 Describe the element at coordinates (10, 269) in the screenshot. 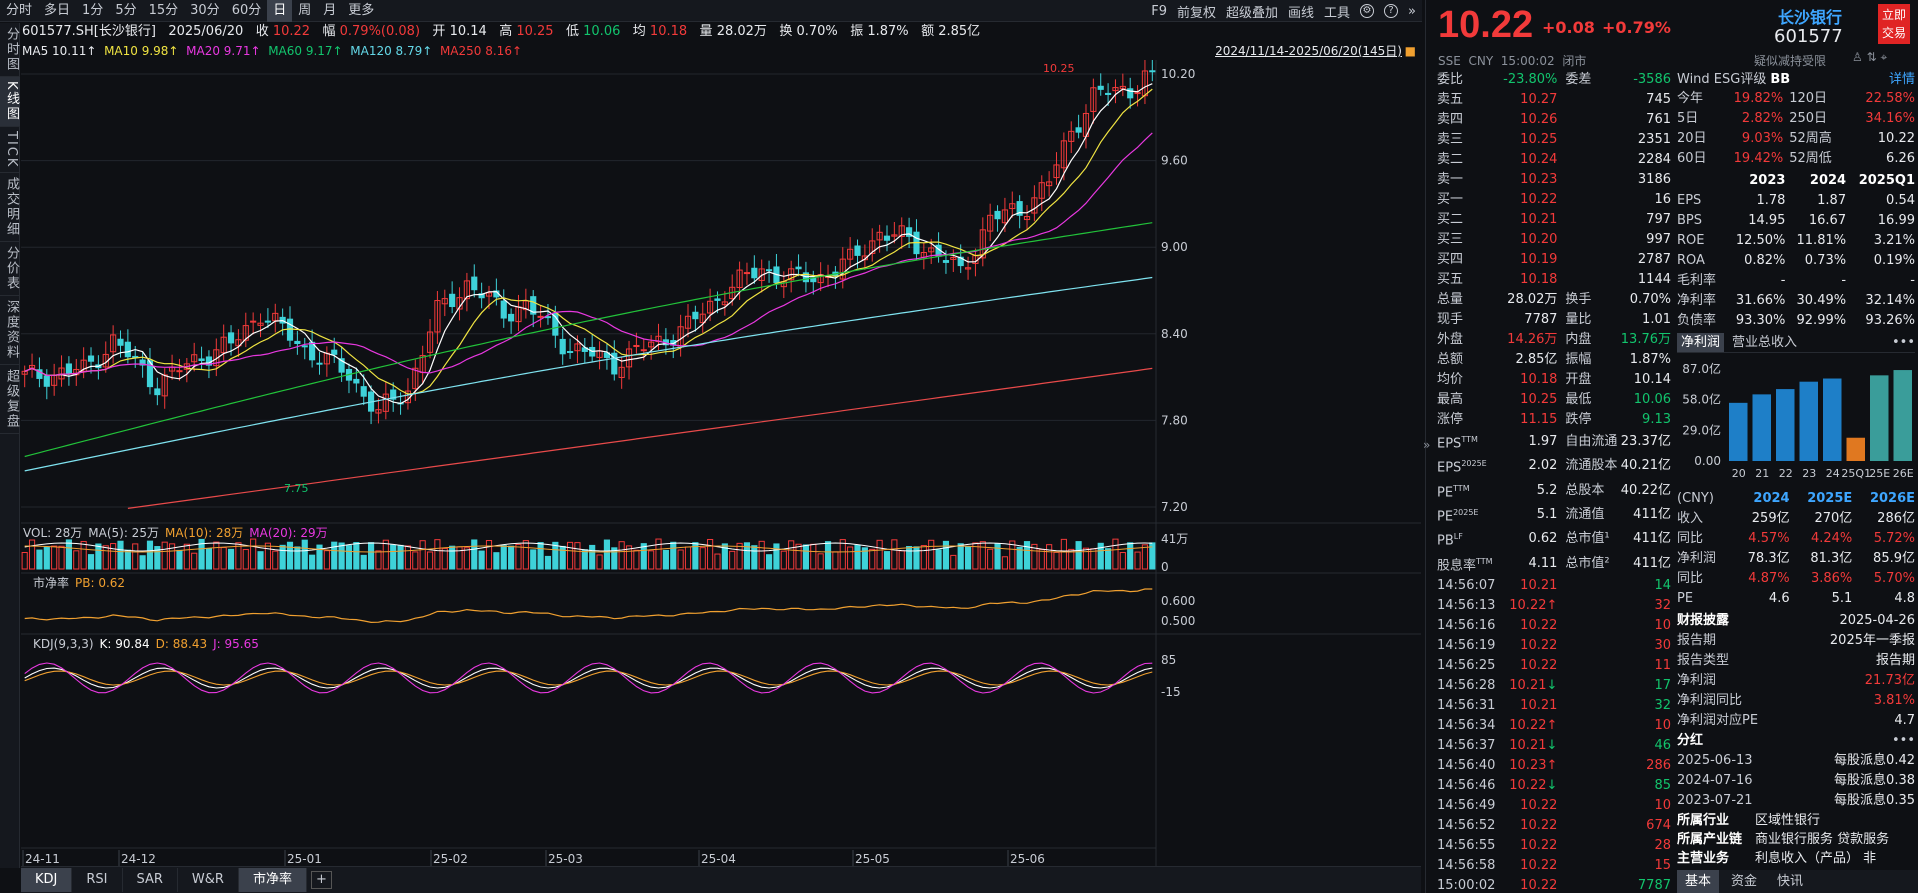

I see `leftnav-item: 分价表` at that location.